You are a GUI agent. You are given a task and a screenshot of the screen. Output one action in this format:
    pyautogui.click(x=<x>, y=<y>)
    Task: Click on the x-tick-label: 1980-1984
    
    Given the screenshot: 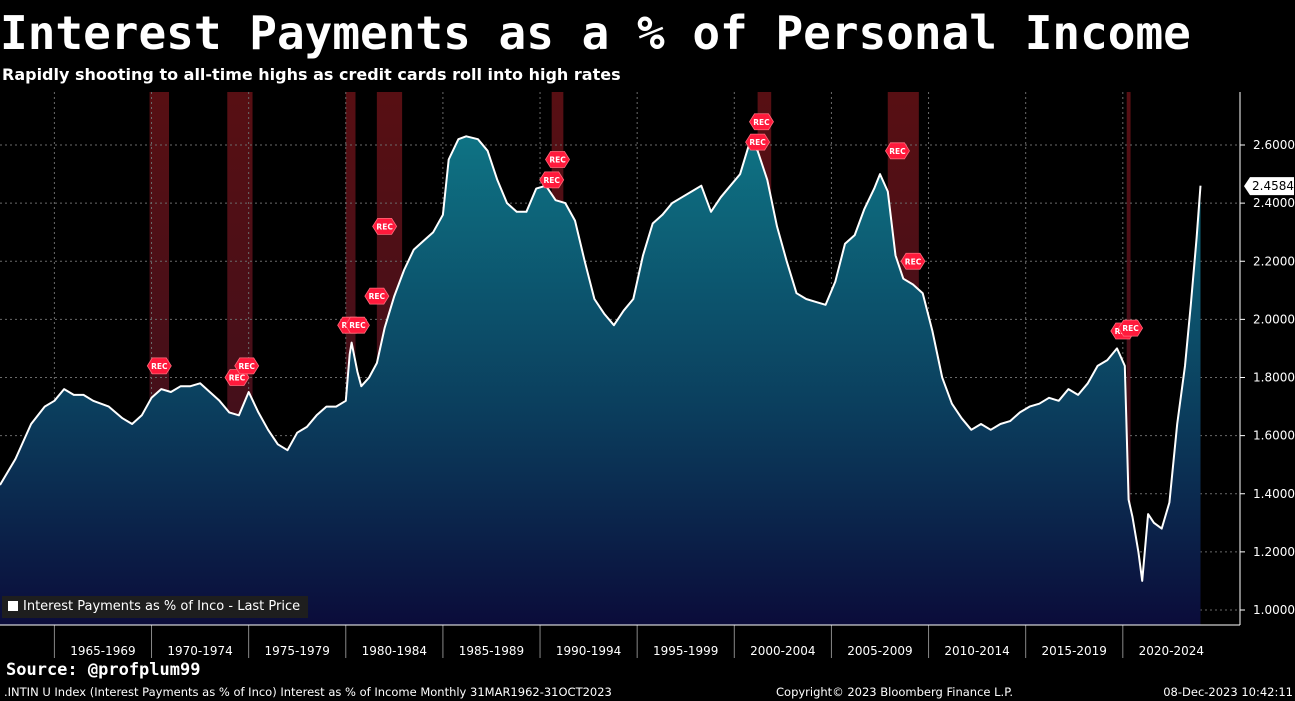 What is the action you would take?
    pyautogui.click(x=394, y=651)
    